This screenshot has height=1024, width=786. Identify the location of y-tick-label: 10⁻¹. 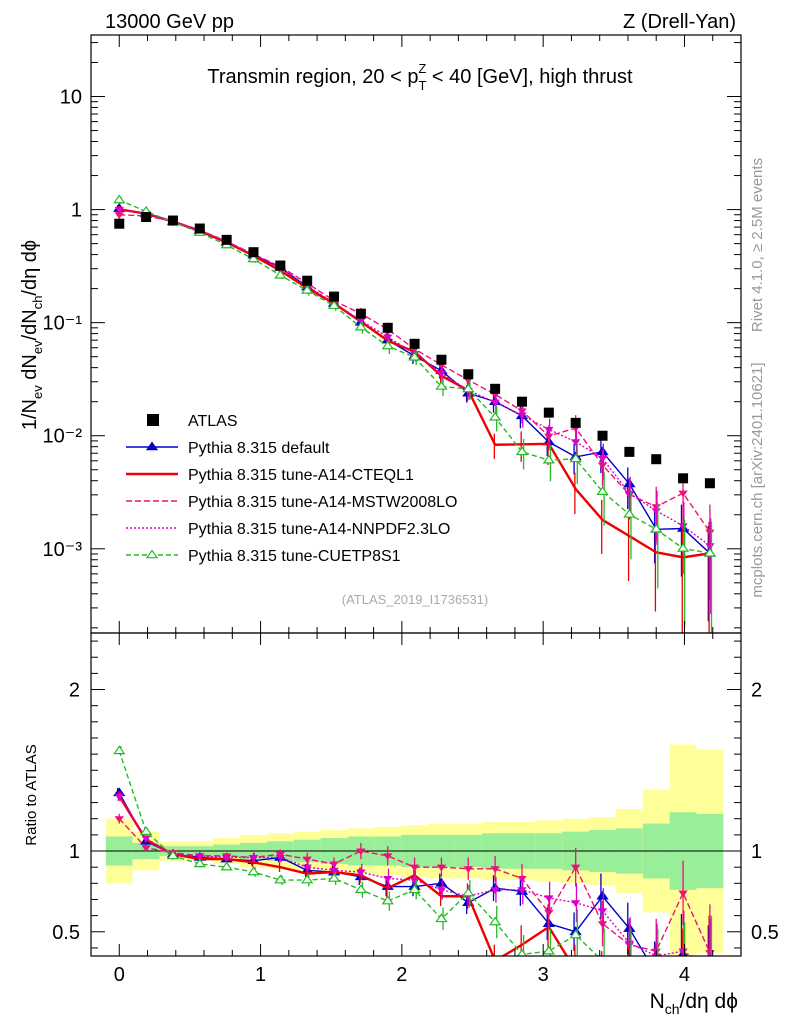
(63, 324).